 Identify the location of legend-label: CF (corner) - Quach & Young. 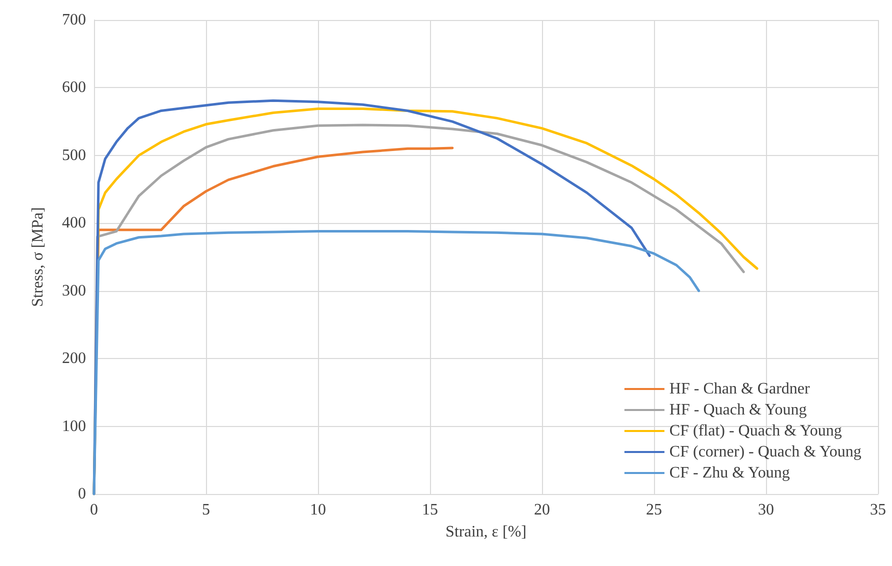
(765, 452).